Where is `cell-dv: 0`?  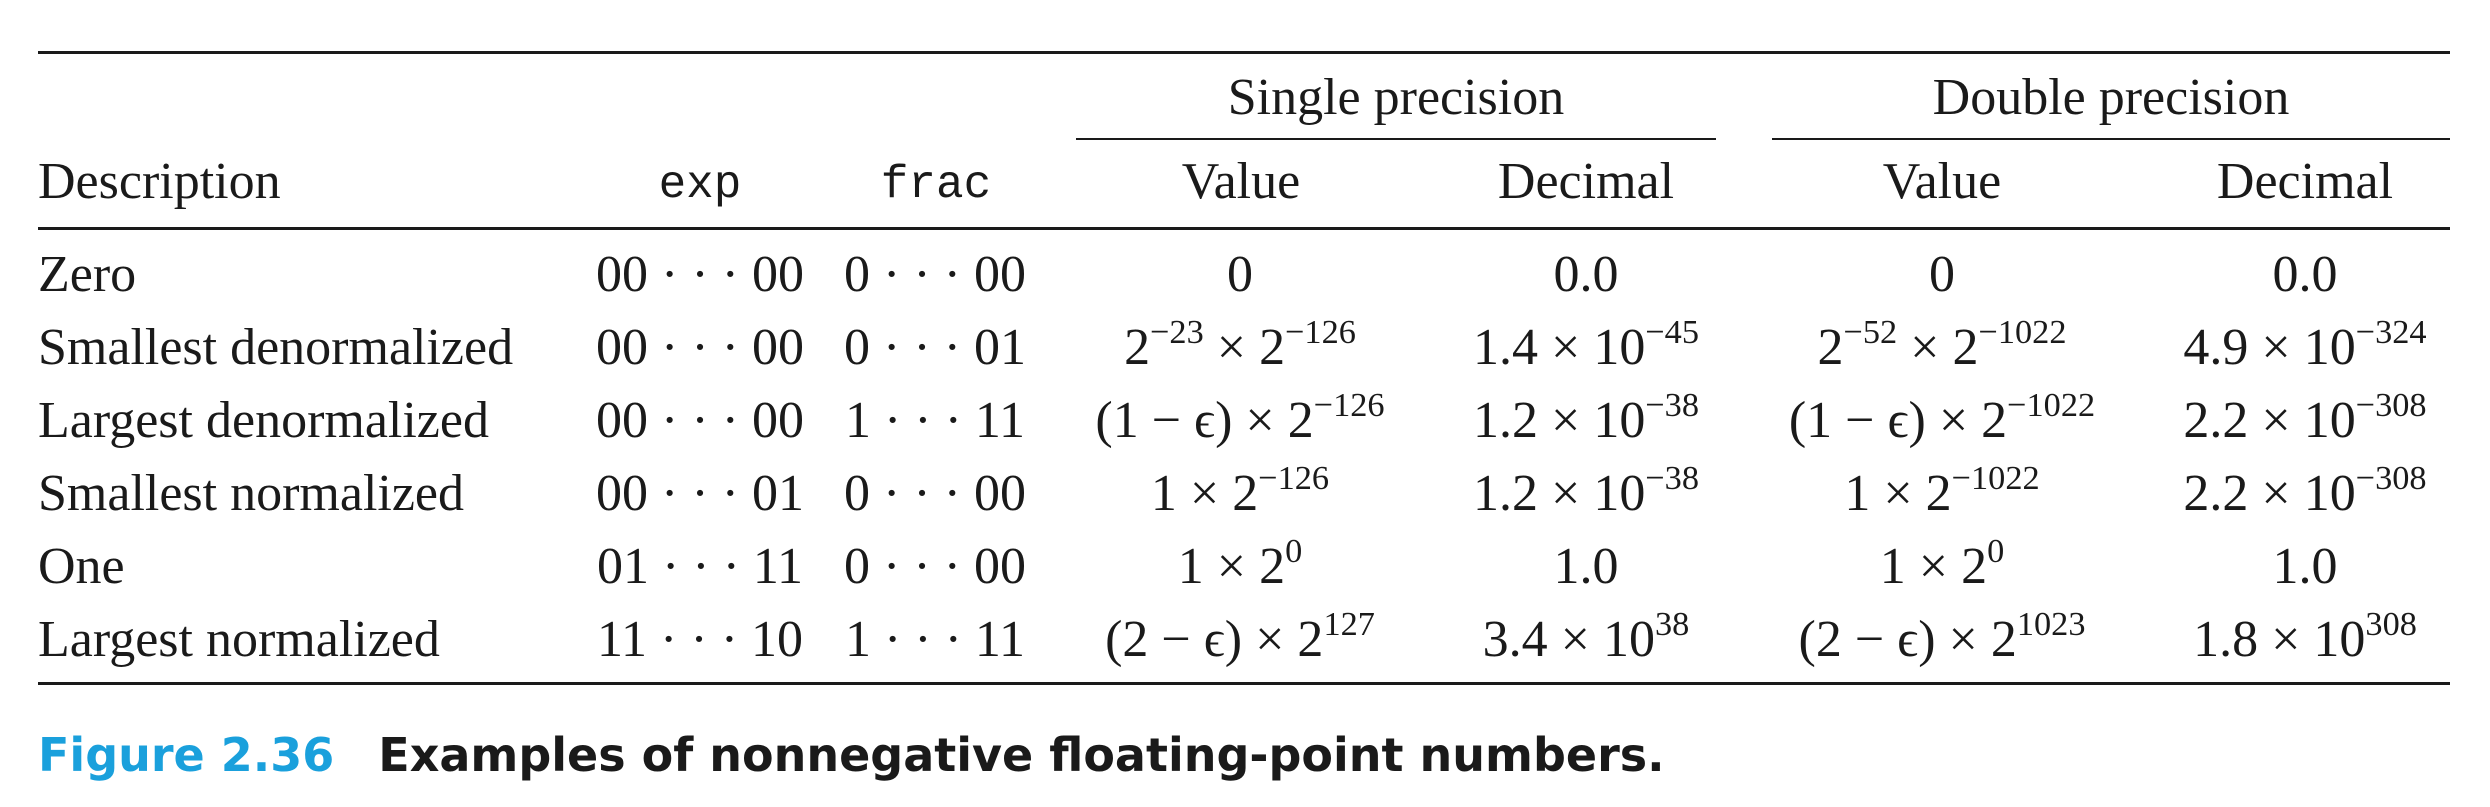 cell-dv: 0 is located at coordinates (1942, 275).